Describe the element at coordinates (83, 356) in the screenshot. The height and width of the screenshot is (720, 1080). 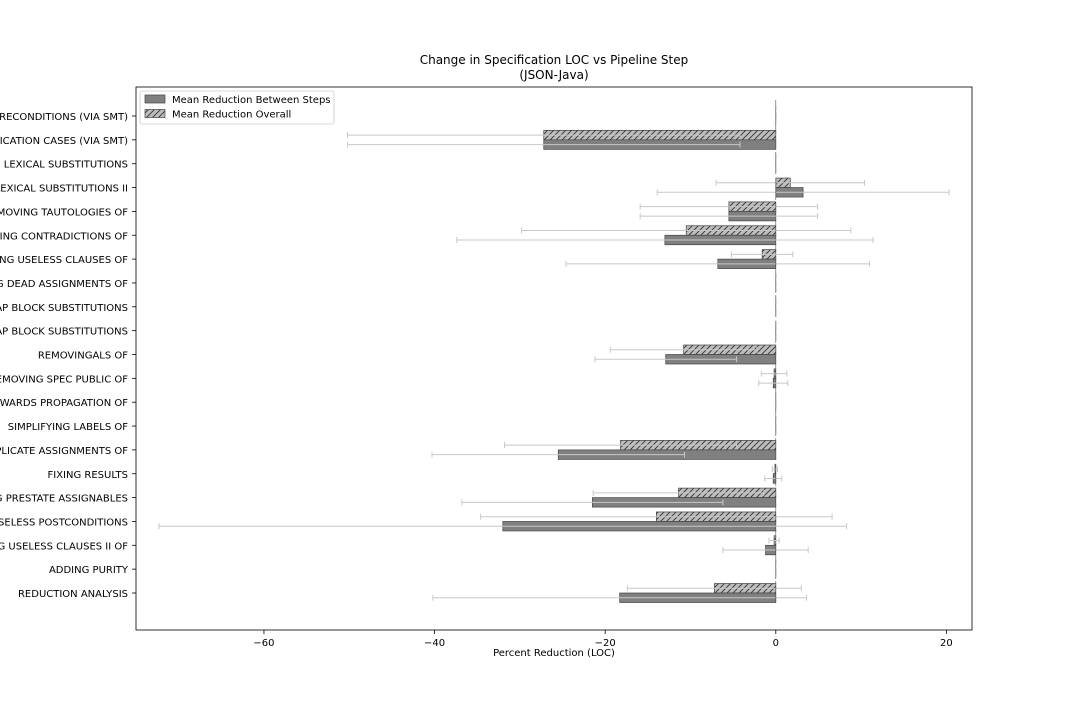
I see `y-tick-label: REMOVINGALS OF` at that location.